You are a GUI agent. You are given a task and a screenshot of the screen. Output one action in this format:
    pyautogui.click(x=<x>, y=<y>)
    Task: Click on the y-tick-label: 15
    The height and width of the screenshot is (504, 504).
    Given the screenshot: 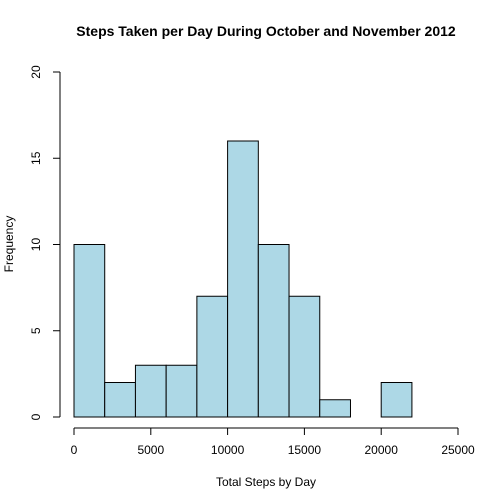 What is the action you would take?
    pyautogui.click(x=36, y=158)
    